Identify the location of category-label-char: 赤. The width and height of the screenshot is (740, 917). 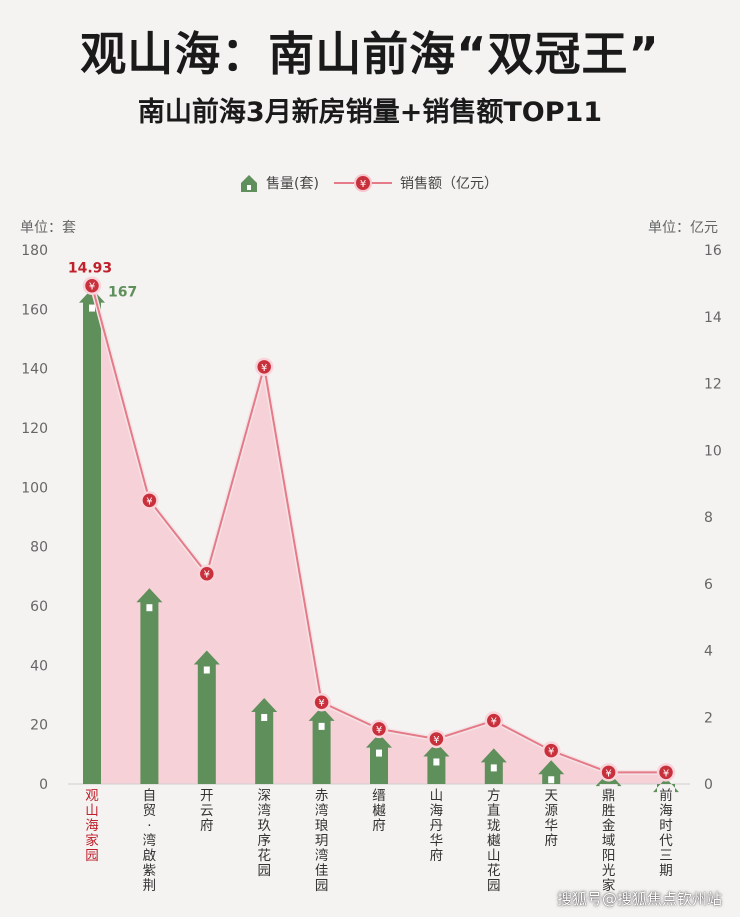
(322, 796).